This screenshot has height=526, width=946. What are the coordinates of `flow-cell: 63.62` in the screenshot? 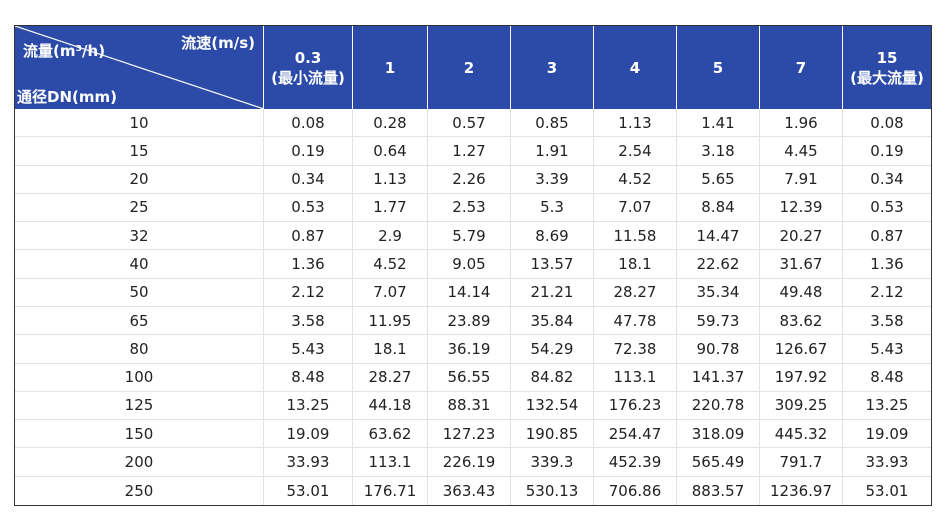 It's located at (390, 434).